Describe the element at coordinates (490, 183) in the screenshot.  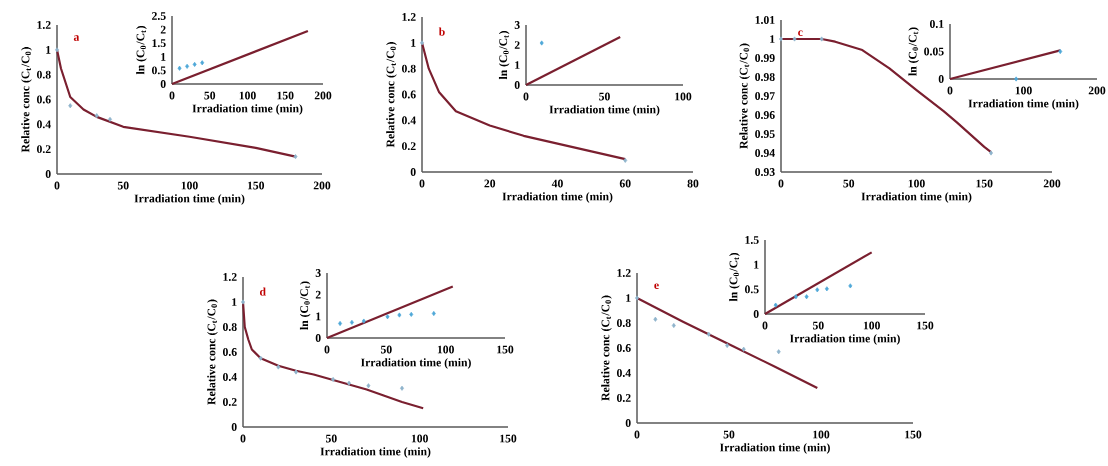
I see `x-tick-label: 20` at that location.